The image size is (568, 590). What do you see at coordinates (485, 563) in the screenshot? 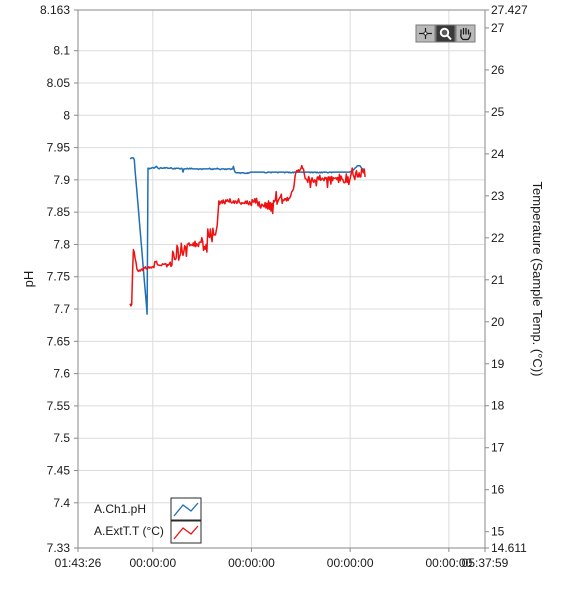
I see `x-tick-label: 05:37:59` at bounding box center [485, 563].